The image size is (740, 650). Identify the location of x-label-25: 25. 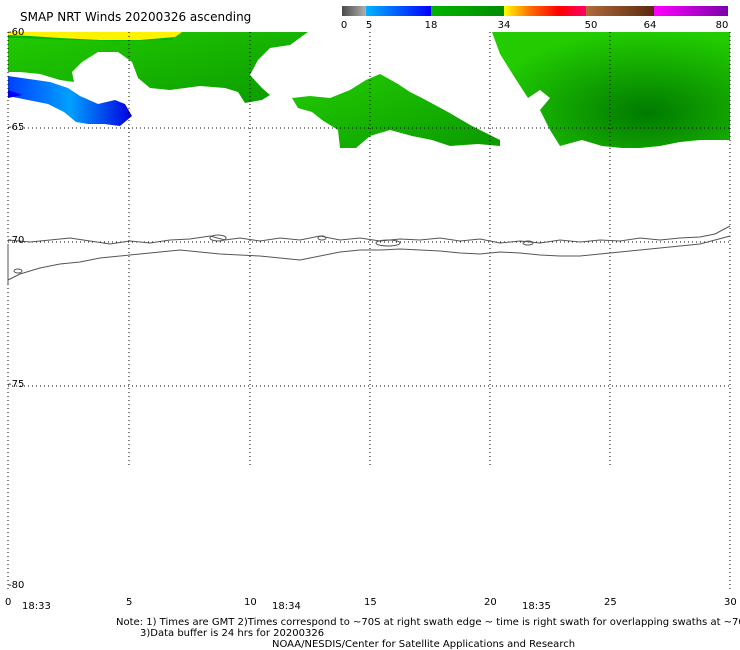
(610, 602).